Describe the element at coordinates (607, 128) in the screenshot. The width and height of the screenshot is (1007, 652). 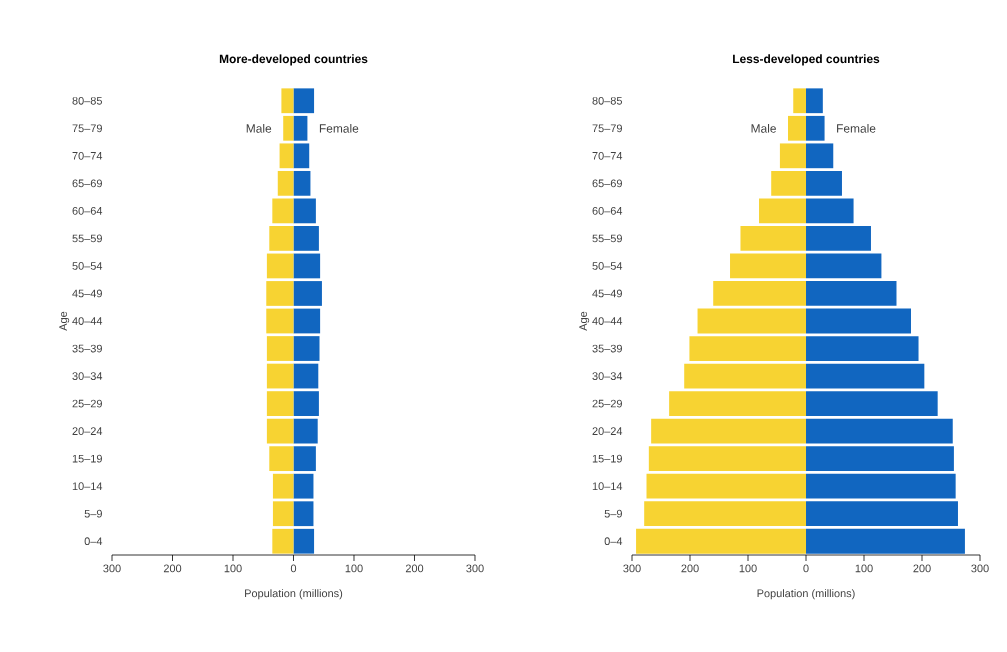
I see `y-tick-label: 75–79` at that location.